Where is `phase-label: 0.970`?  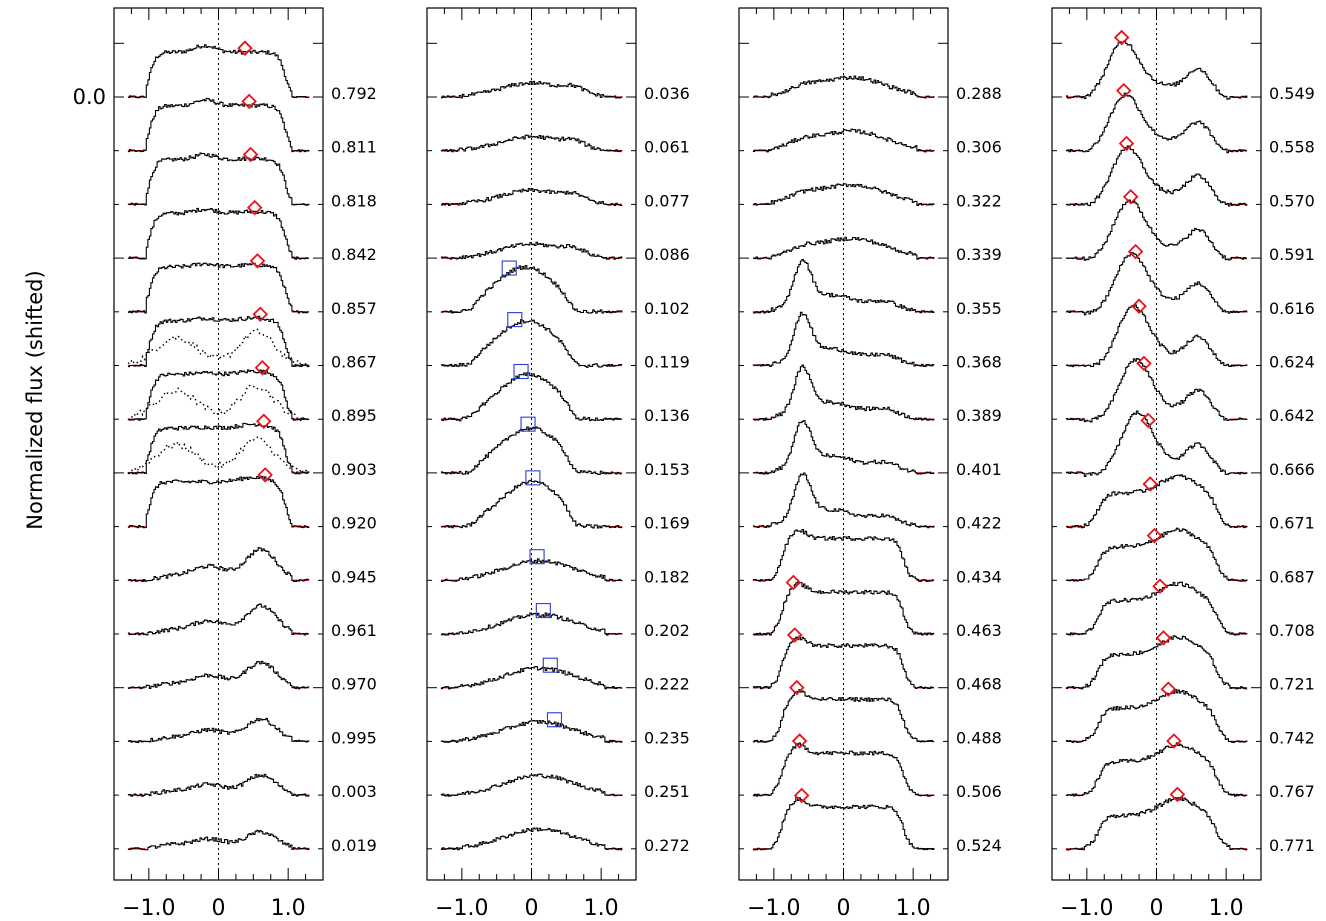 phase-label: 0.970 is located at coordinates (354, 684).